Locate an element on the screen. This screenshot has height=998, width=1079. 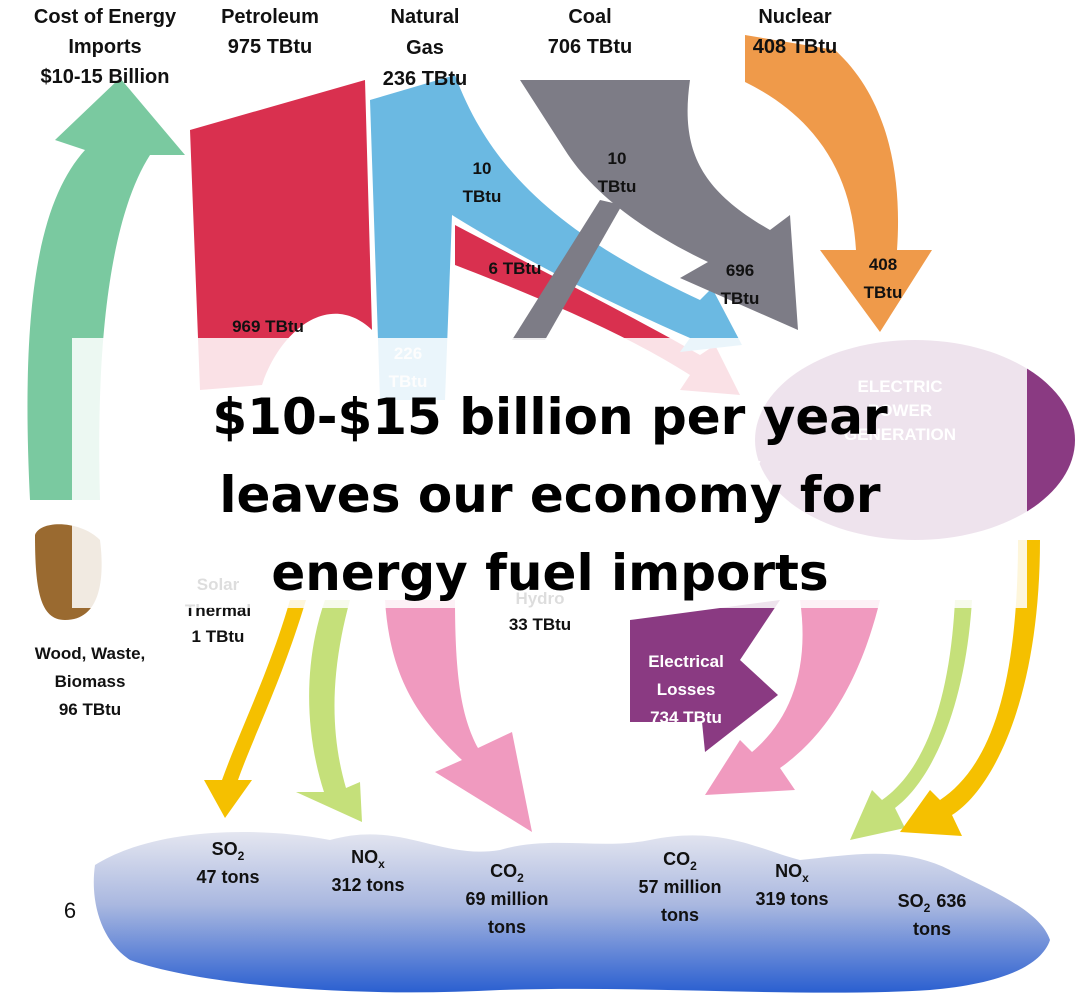
flow-label: 969 TBtu is located at coordinates (268, 326).